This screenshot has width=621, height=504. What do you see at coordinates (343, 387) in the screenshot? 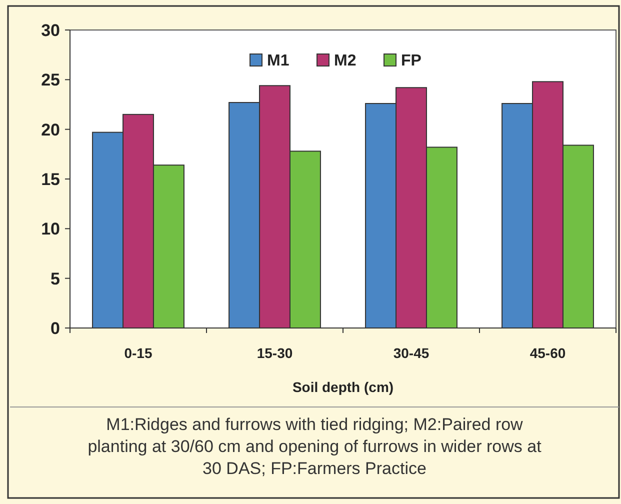
I see `x-axis-title: Soil depth (cm)` at bounding box center [343, 387].